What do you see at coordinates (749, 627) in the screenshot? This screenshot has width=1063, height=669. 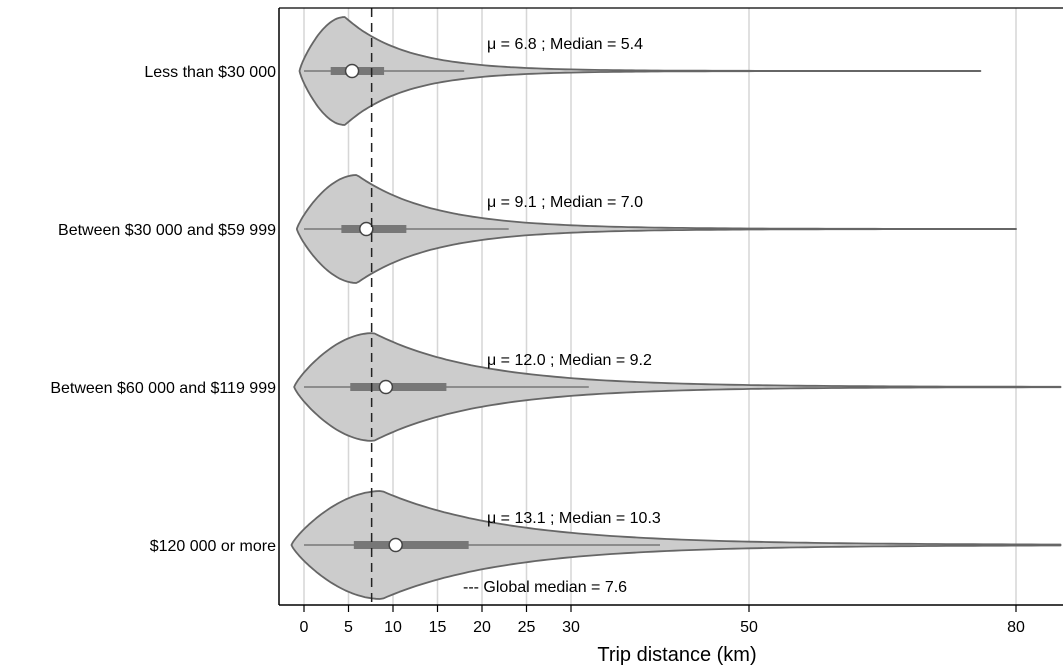 I see `x-tick-label: 50` at bounding box center [749, 627].